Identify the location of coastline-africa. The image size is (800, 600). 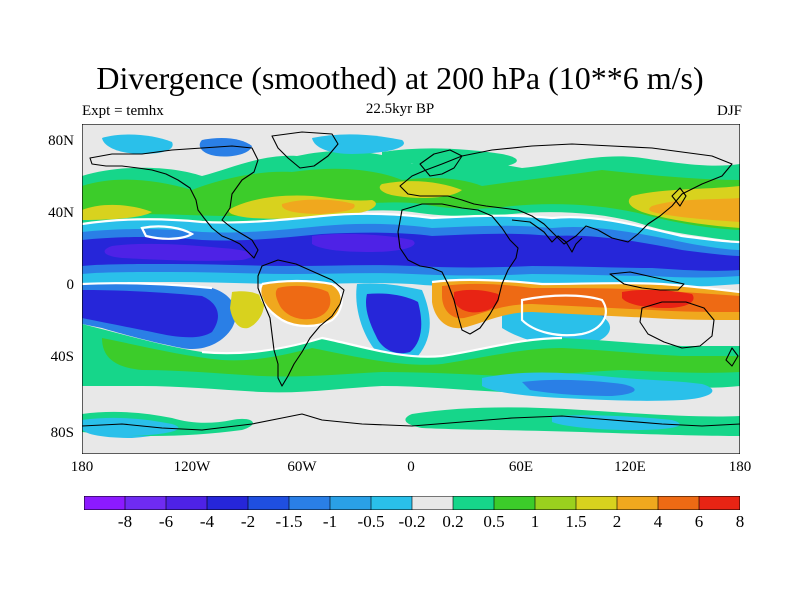
(458, 269).